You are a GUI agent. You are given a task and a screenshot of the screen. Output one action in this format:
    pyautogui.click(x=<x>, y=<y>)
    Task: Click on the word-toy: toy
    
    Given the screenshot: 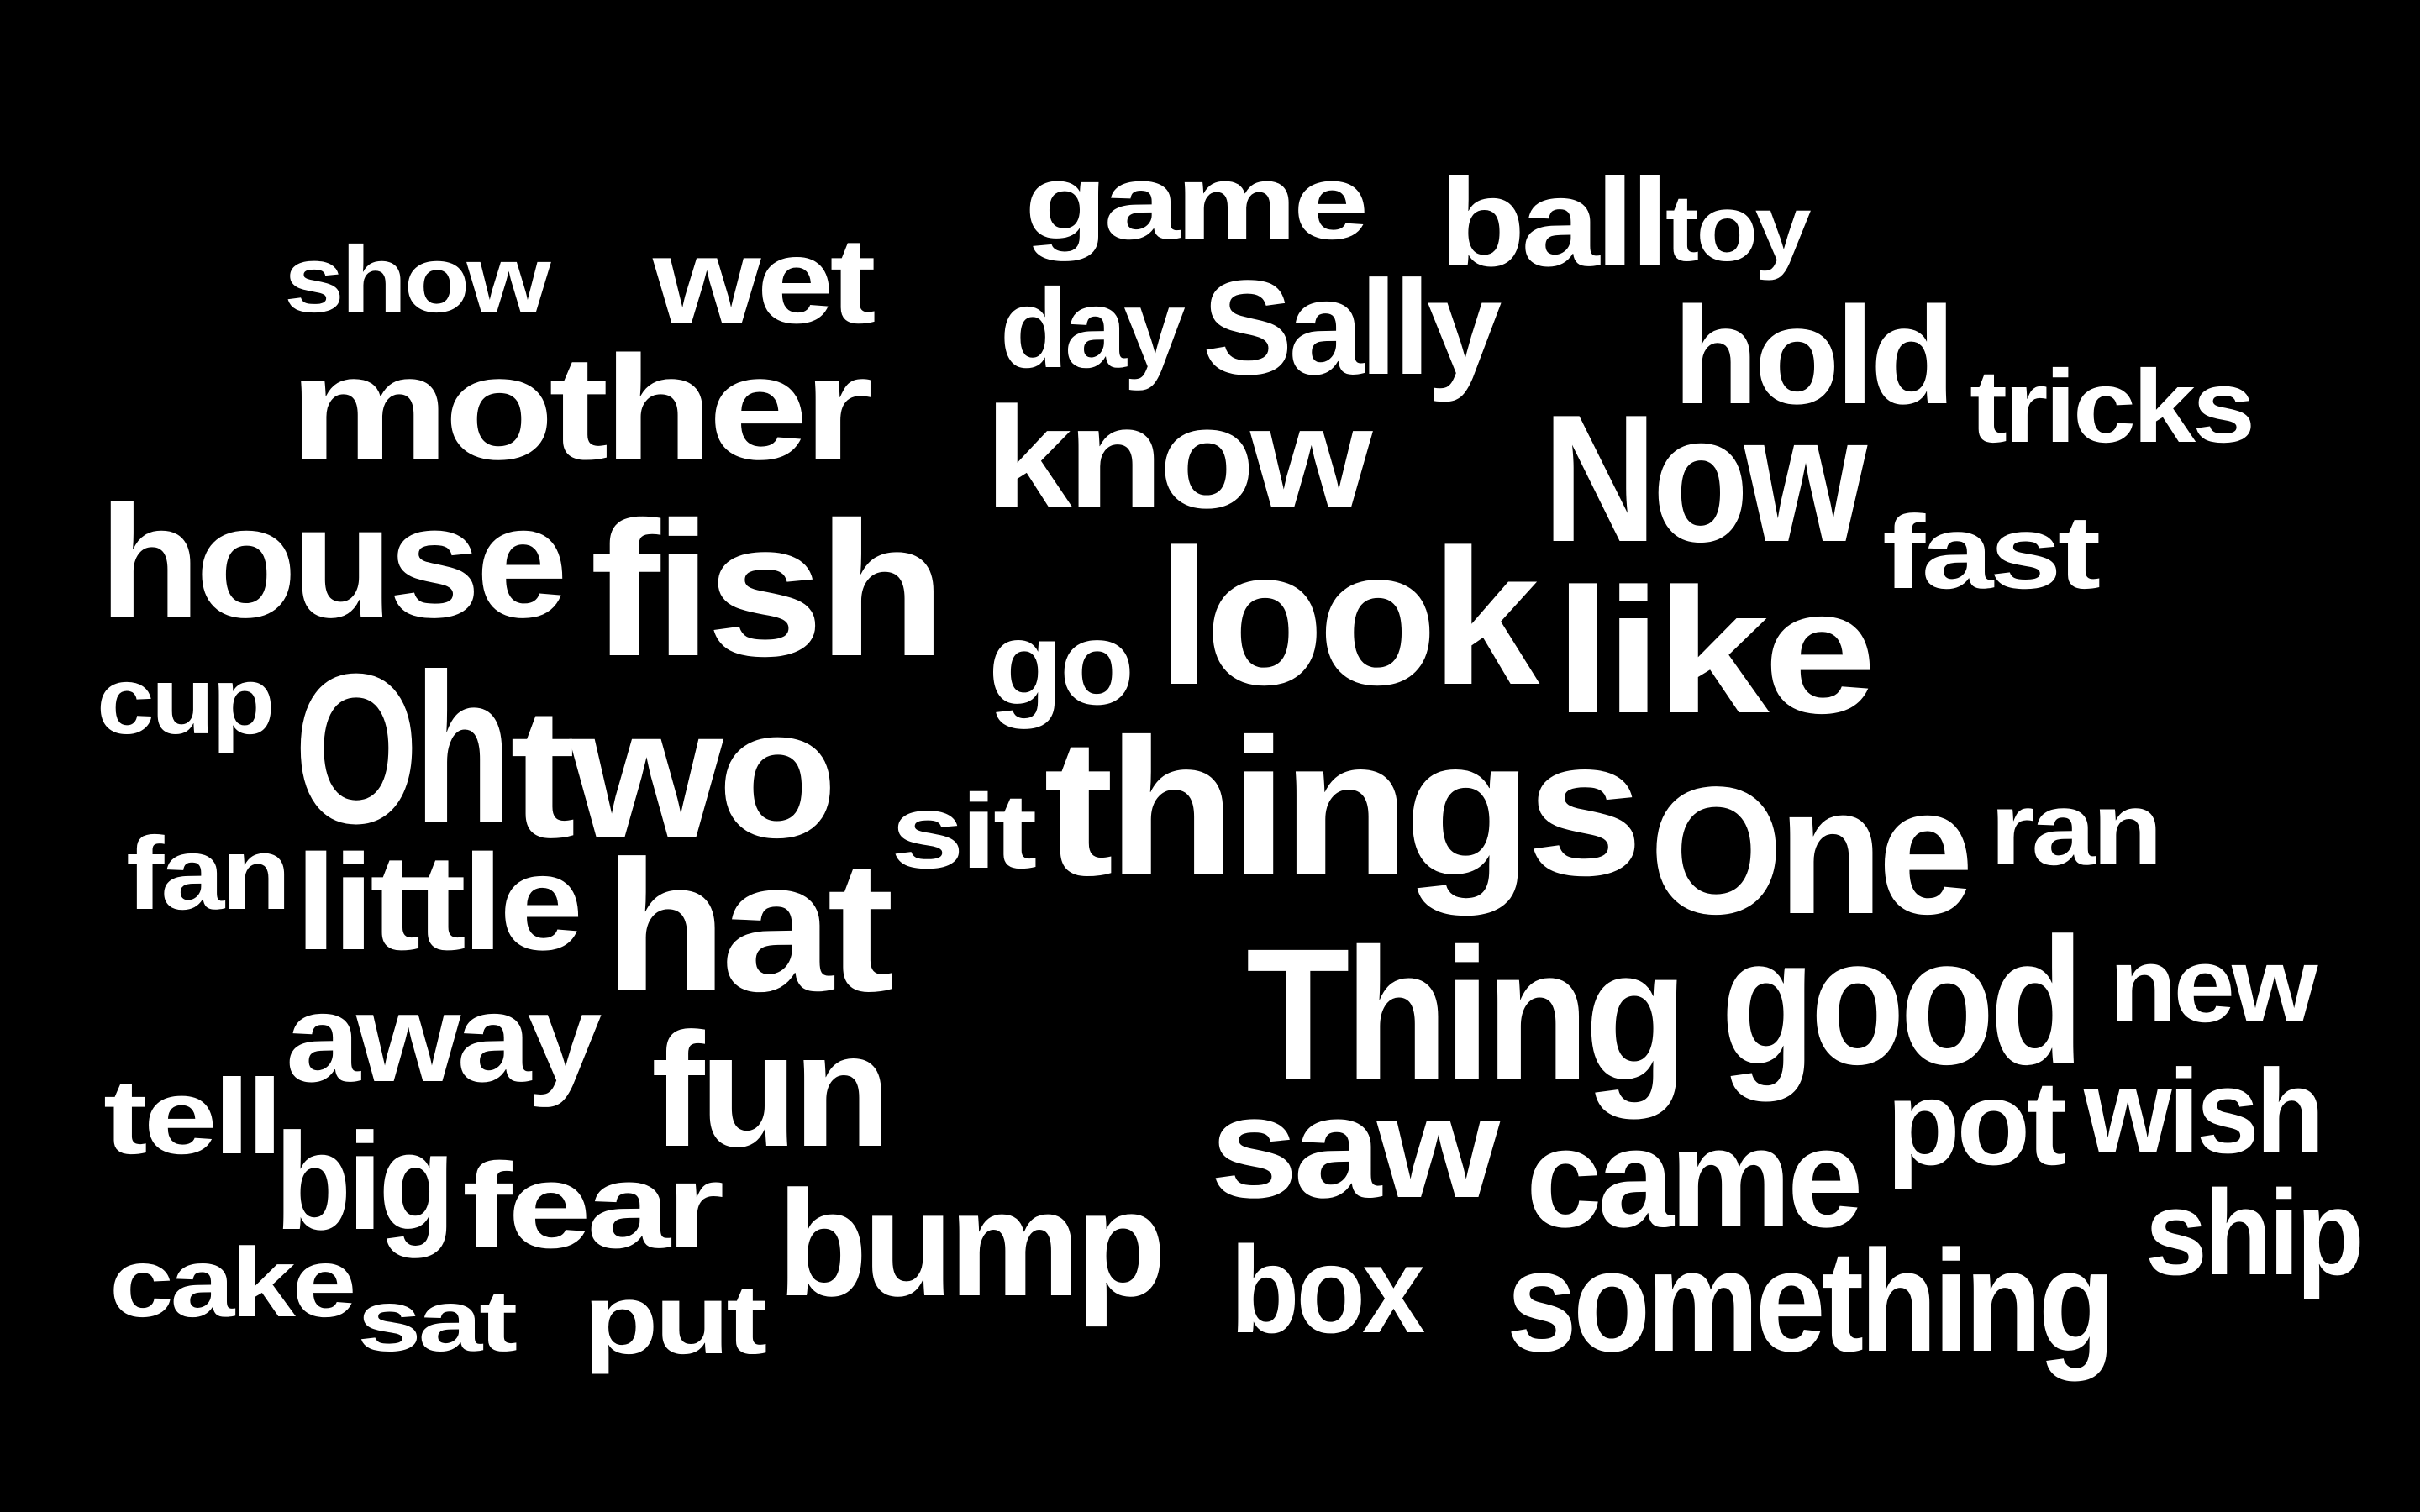 What is the action you would take?
    pyautogui.click(x=1739, y=228)
    